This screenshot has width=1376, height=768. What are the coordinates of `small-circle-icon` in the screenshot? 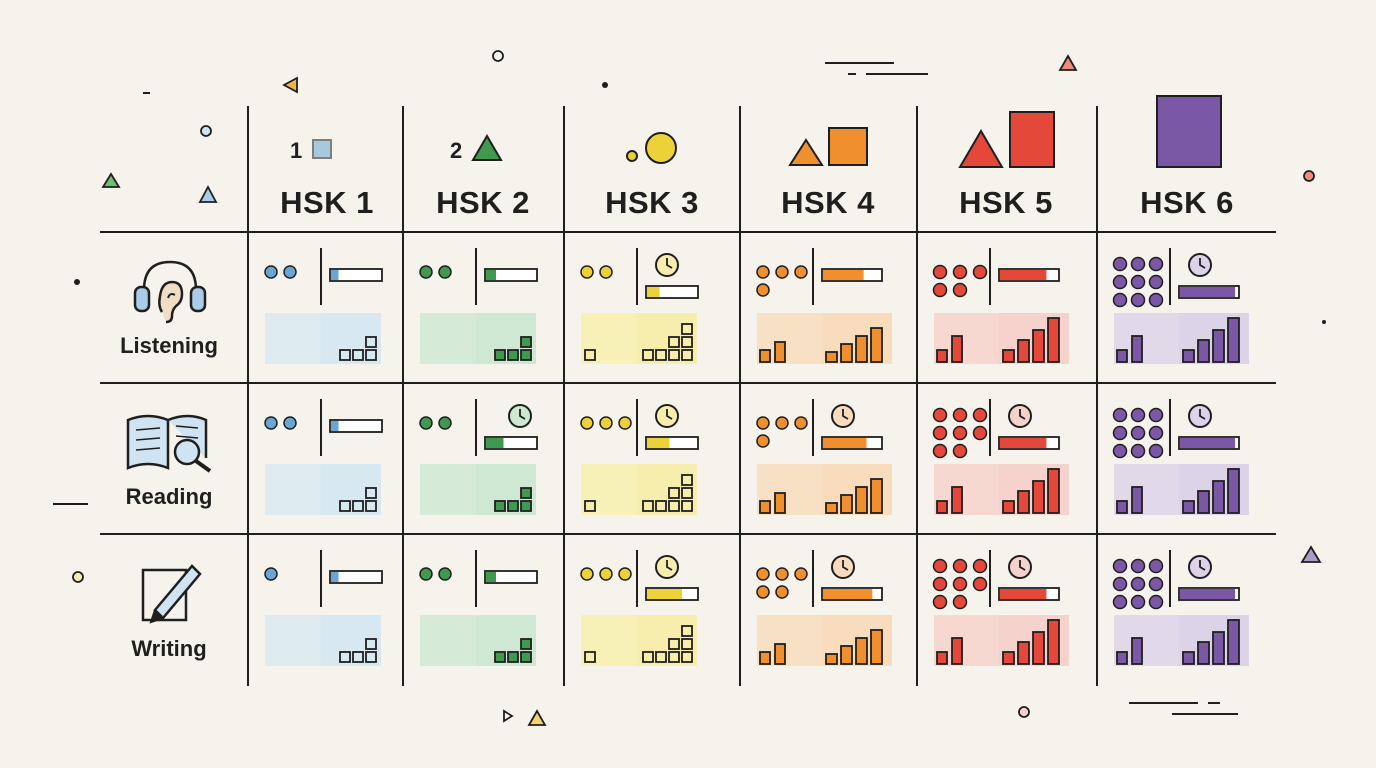 It's located at (632, 156).